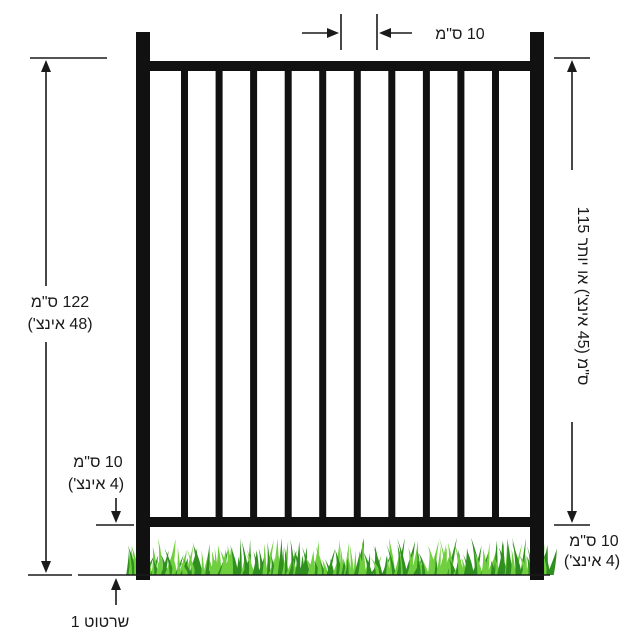 This screenshot has width=627, height=632. What do you see at coordinates (592, 561) in the screenshot?
I see `right-bottom-gap-label-line2: (4 אינצ')` at bounding box center [592, 561].